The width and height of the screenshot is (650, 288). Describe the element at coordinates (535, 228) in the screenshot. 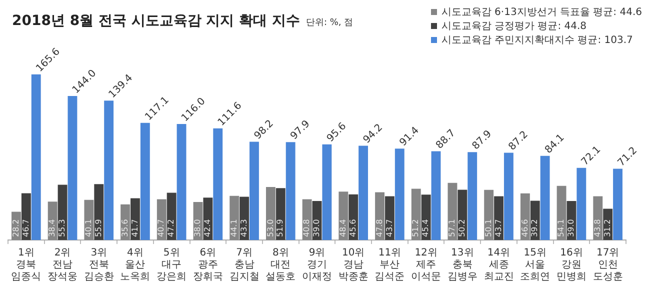

I see `data-label: 39.2` at that location.